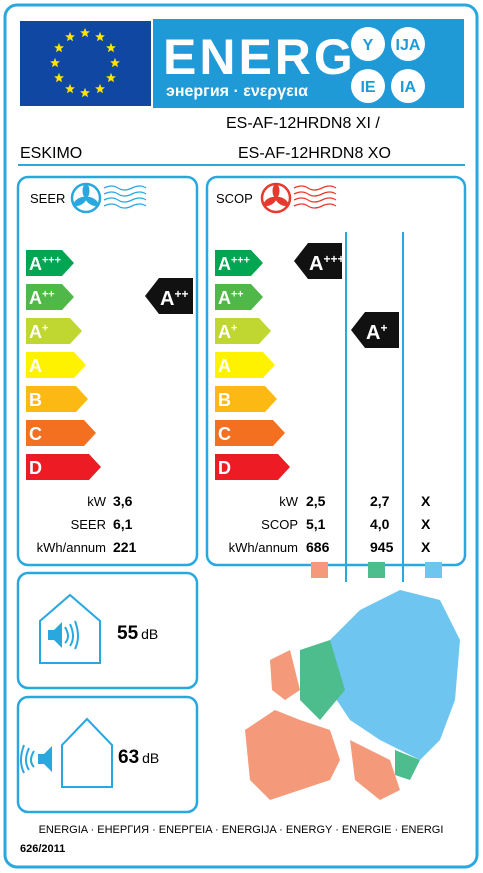  Describe the element at coordinates (137, 633) in the screenshot. I see `noise-level: 55 dB` at that location.